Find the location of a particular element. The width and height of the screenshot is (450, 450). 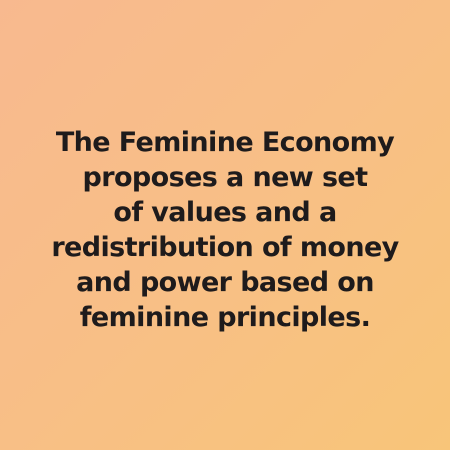

quote-line-1: The Feminine Economy is located at coordinates (225, 142).